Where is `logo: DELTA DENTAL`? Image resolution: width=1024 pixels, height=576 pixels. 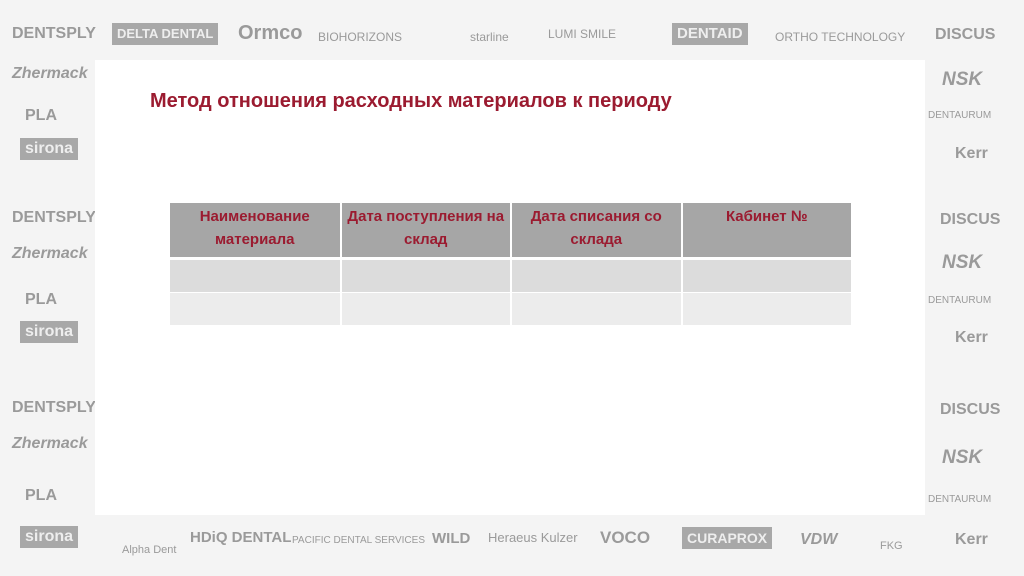
logo: DELTA DENTAL is located at coordinates (165, 34).